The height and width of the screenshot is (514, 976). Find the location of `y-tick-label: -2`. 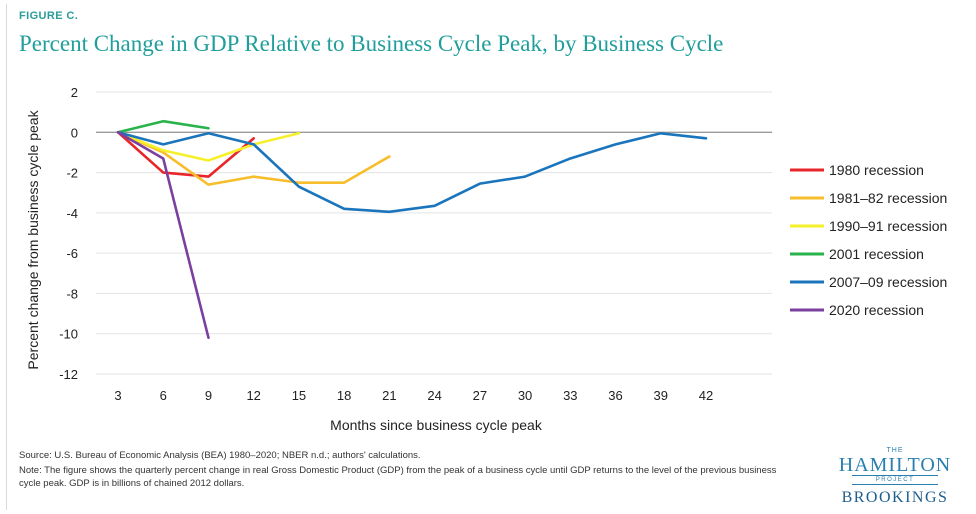

y-tick-label: -2 is located at coordinates (72, 173).